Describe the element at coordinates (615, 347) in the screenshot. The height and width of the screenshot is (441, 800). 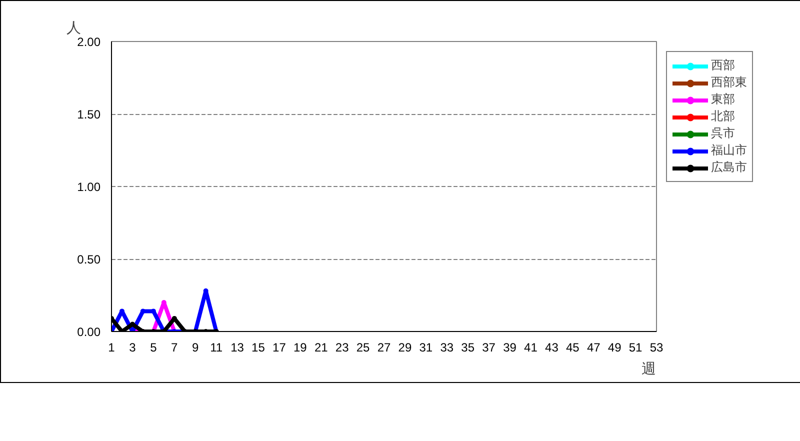
I see `x-tick-label: 49` at that location.